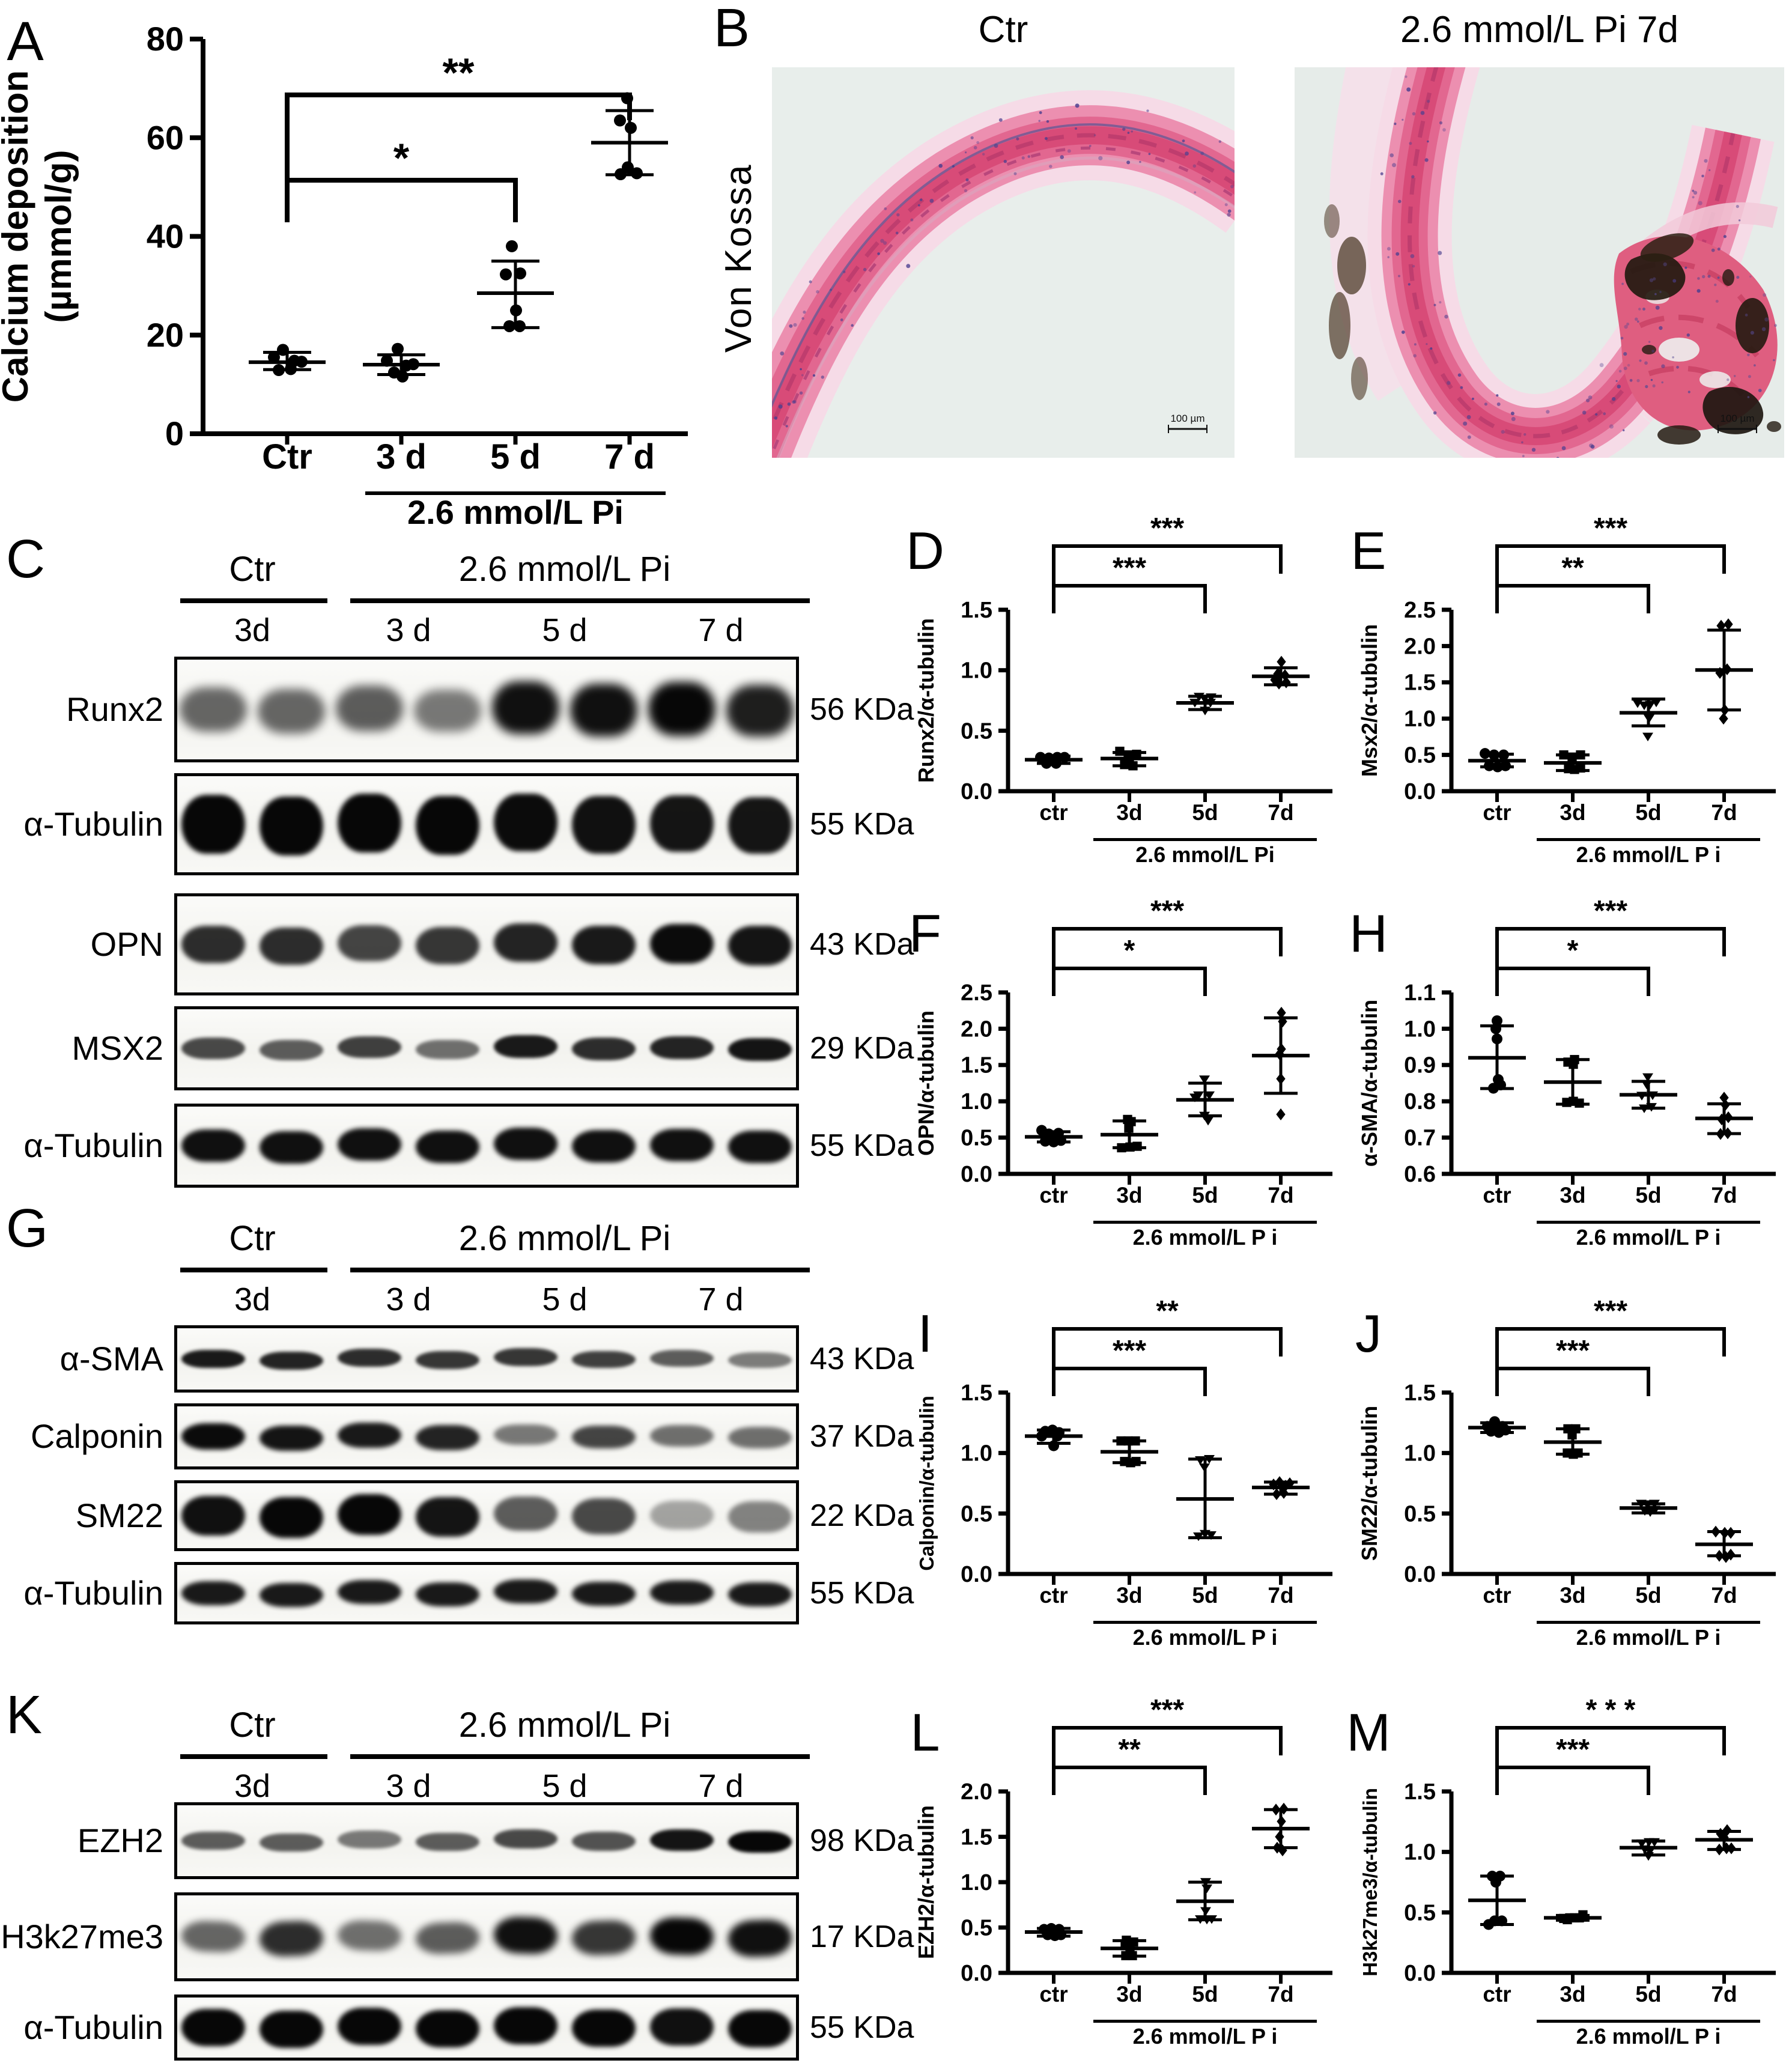 This screenshot has height=2072, width=1789. What do you see at coordinates (1573, 951) in the screenshot?
I see `chart-text: *` at bounding box center [1573, 951].